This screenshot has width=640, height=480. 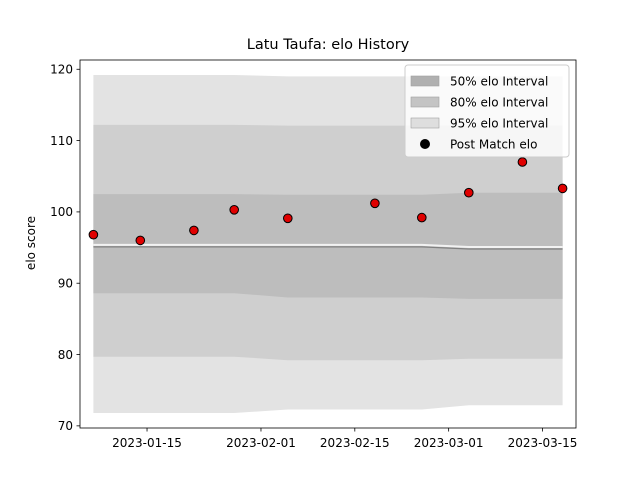 I want to click on y-tick-label-70: 70, so click(x=65, y=426).